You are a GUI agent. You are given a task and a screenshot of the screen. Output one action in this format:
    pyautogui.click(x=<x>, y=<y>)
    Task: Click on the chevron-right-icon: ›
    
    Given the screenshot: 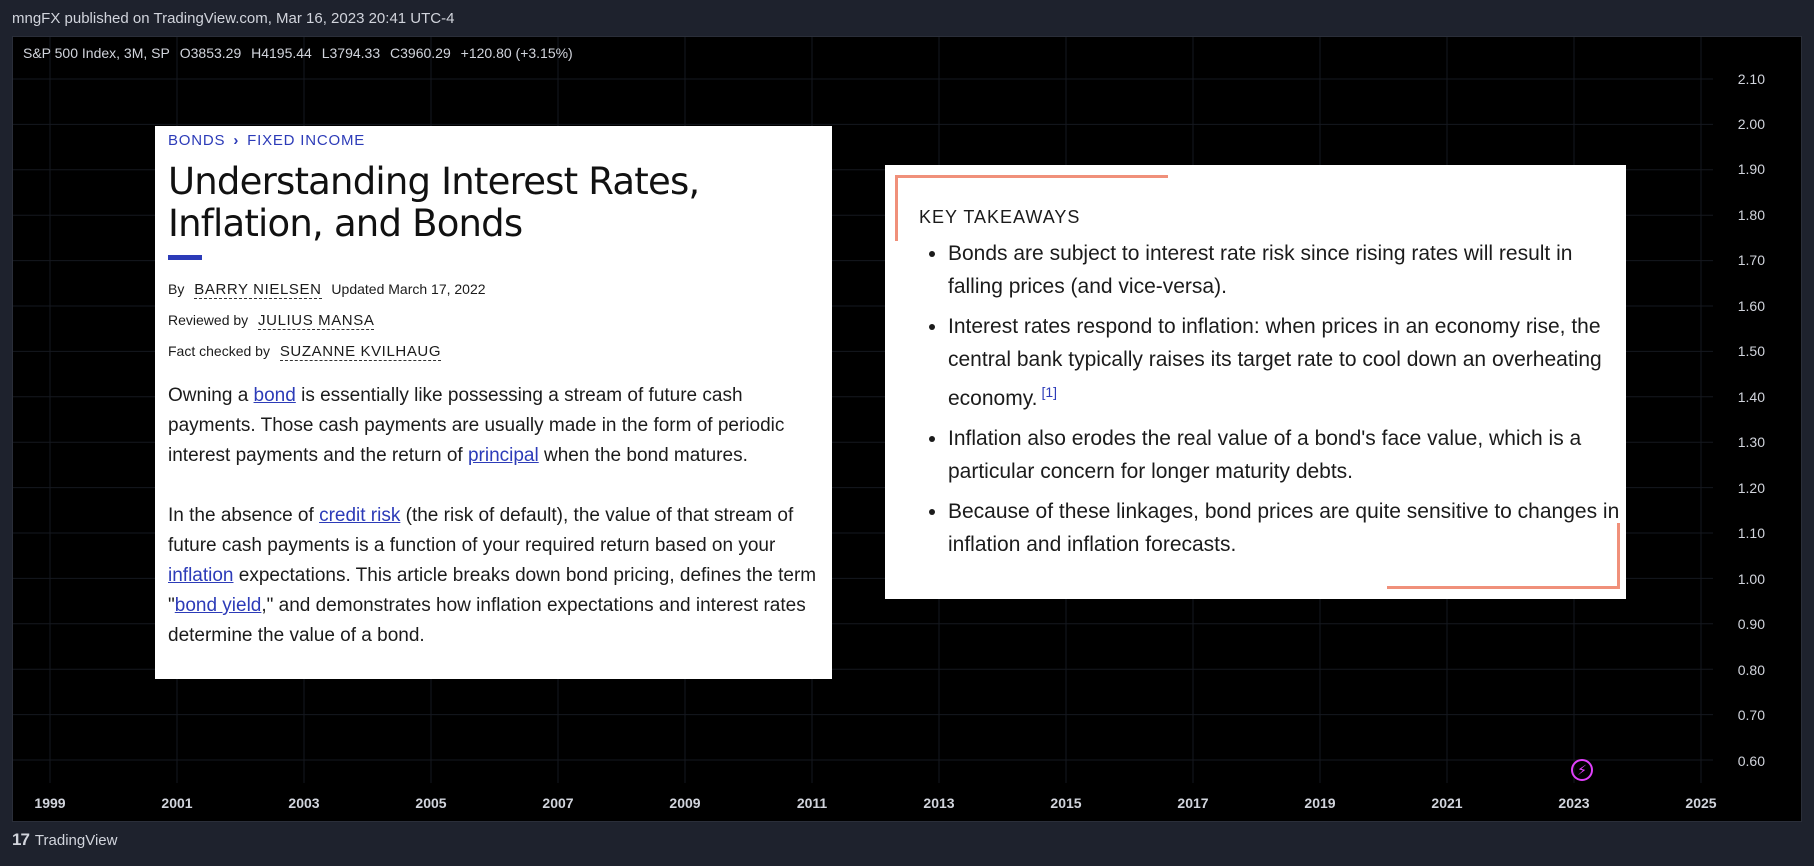 What is the action you would take?
    pyautogui.click(x=236, y=140)
    